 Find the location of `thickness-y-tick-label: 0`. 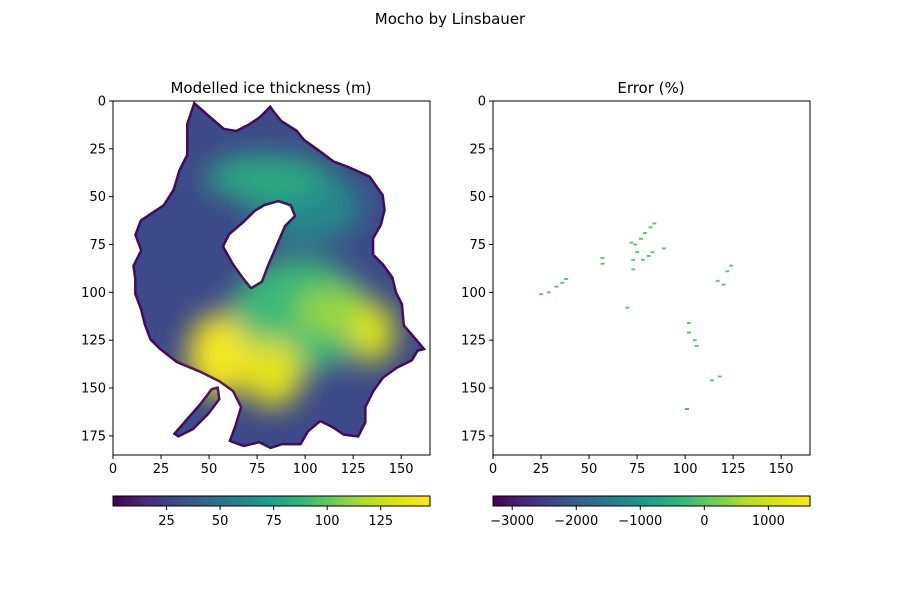

thickness-y-tick-label: 0 is located at coordinates (102, 102).